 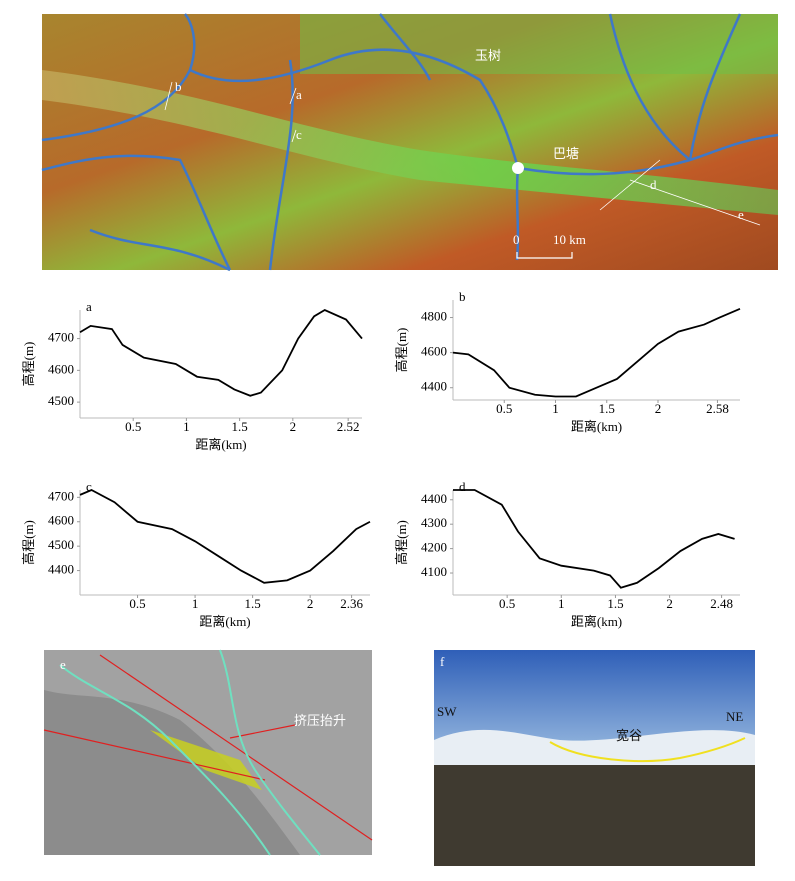 What do you see at coordinates (462, 296) in the screenshot?
I see `panel-letter: b` at bounding box center [462, 296].